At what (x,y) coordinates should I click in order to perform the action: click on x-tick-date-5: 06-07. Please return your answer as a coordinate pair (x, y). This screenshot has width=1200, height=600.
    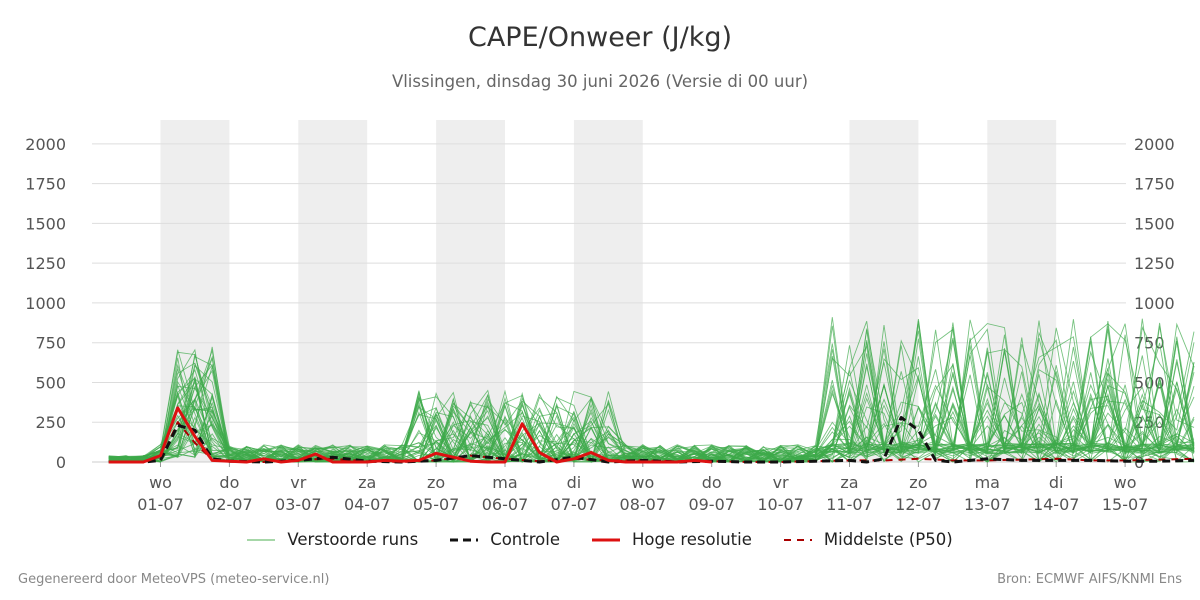
    Looking at the image, I should click on (505, 504).